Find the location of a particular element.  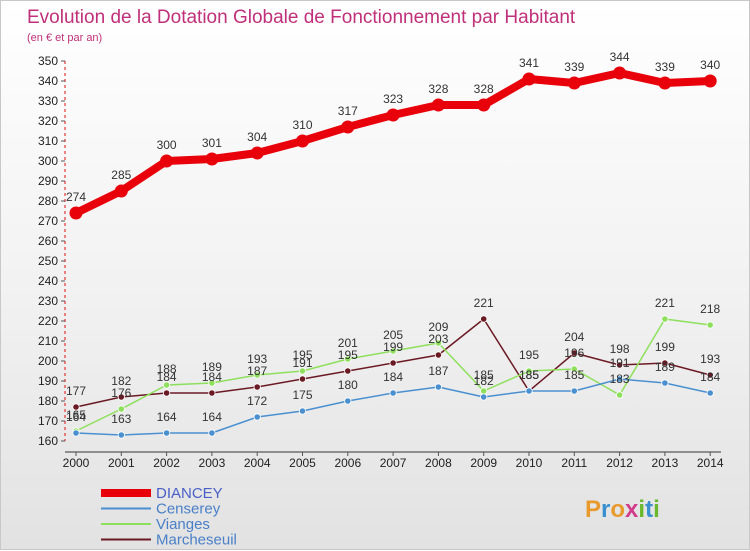

data-label-vianges: 183 is located at coordinates (620, 379).